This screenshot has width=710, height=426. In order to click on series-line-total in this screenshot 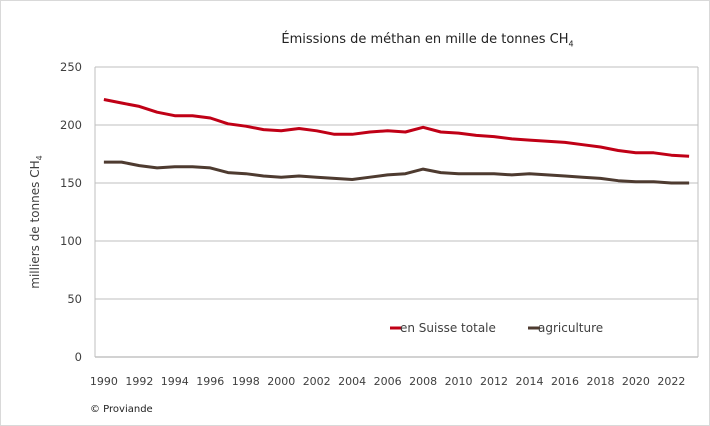, I will do `click(396, 128)`.